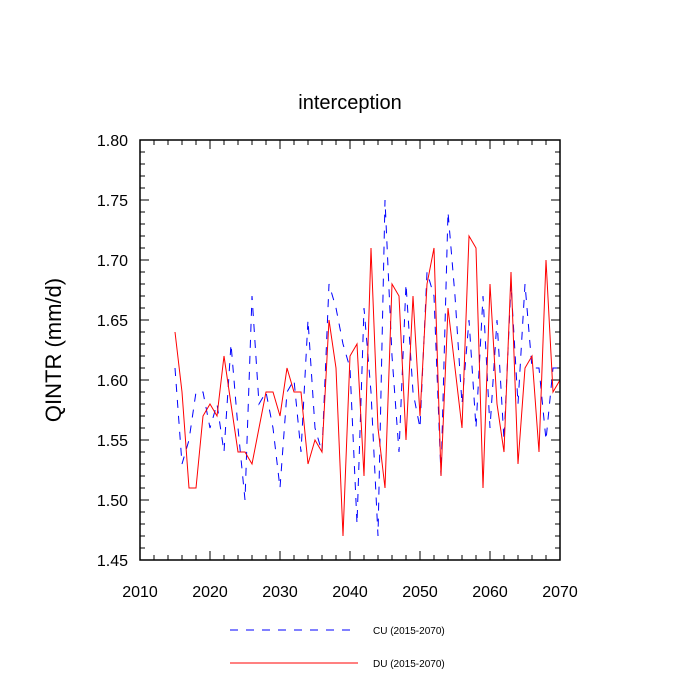  I want to click on y-tick-label: 1.60, so click(112, 381).